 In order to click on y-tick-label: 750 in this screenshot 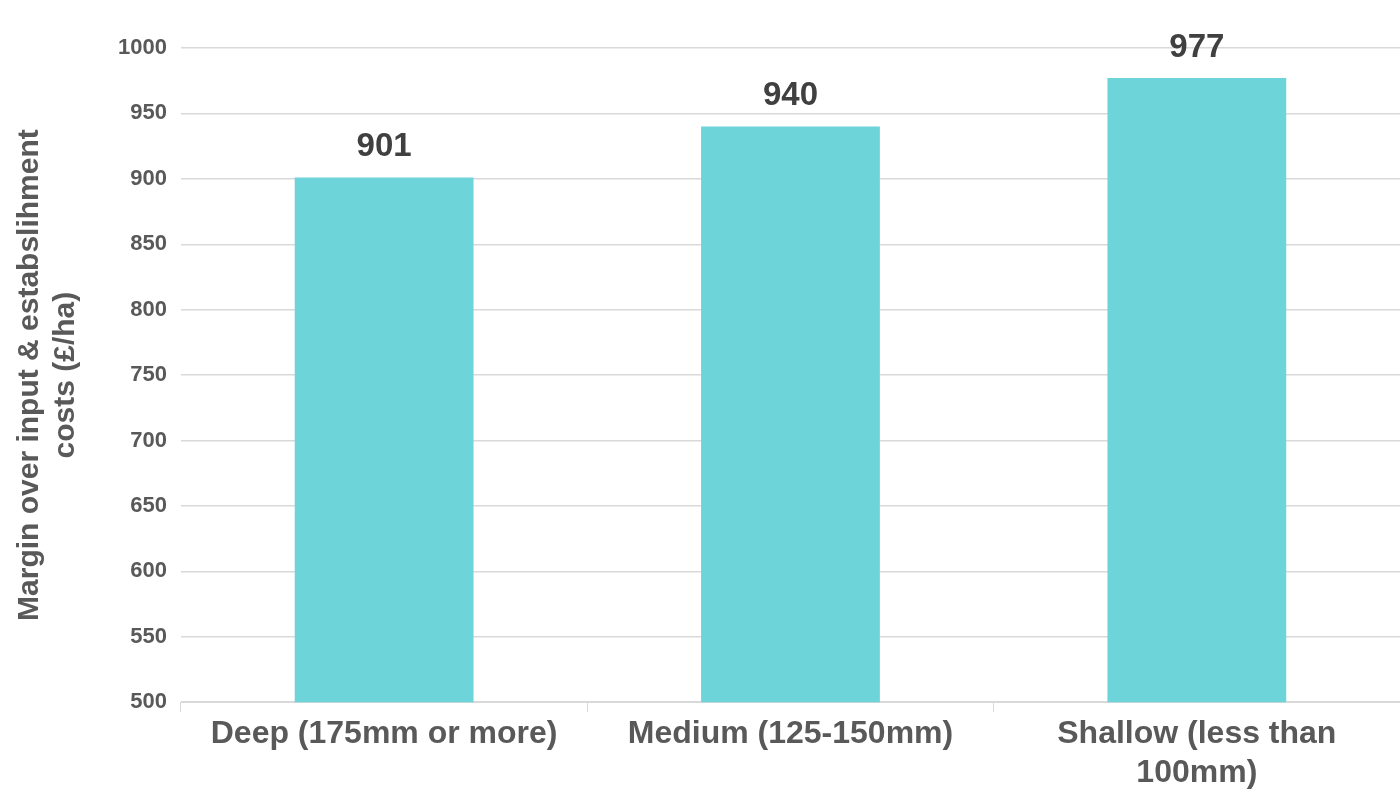, I will do `click(148, 374)`.